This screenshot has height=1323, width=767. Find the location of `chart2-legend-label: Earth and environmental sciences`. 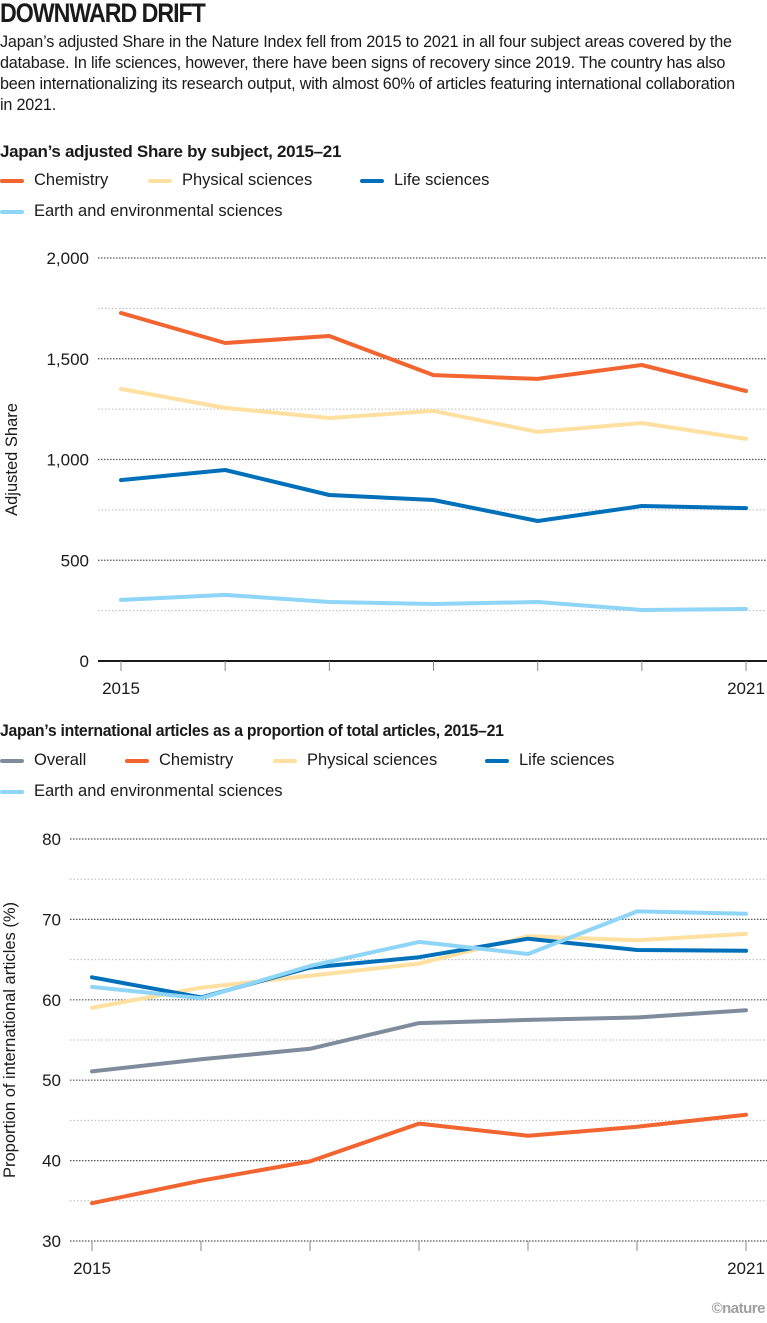

chart2-legend-label: Earth and environmental sciences is located at coordinates (158, 791).